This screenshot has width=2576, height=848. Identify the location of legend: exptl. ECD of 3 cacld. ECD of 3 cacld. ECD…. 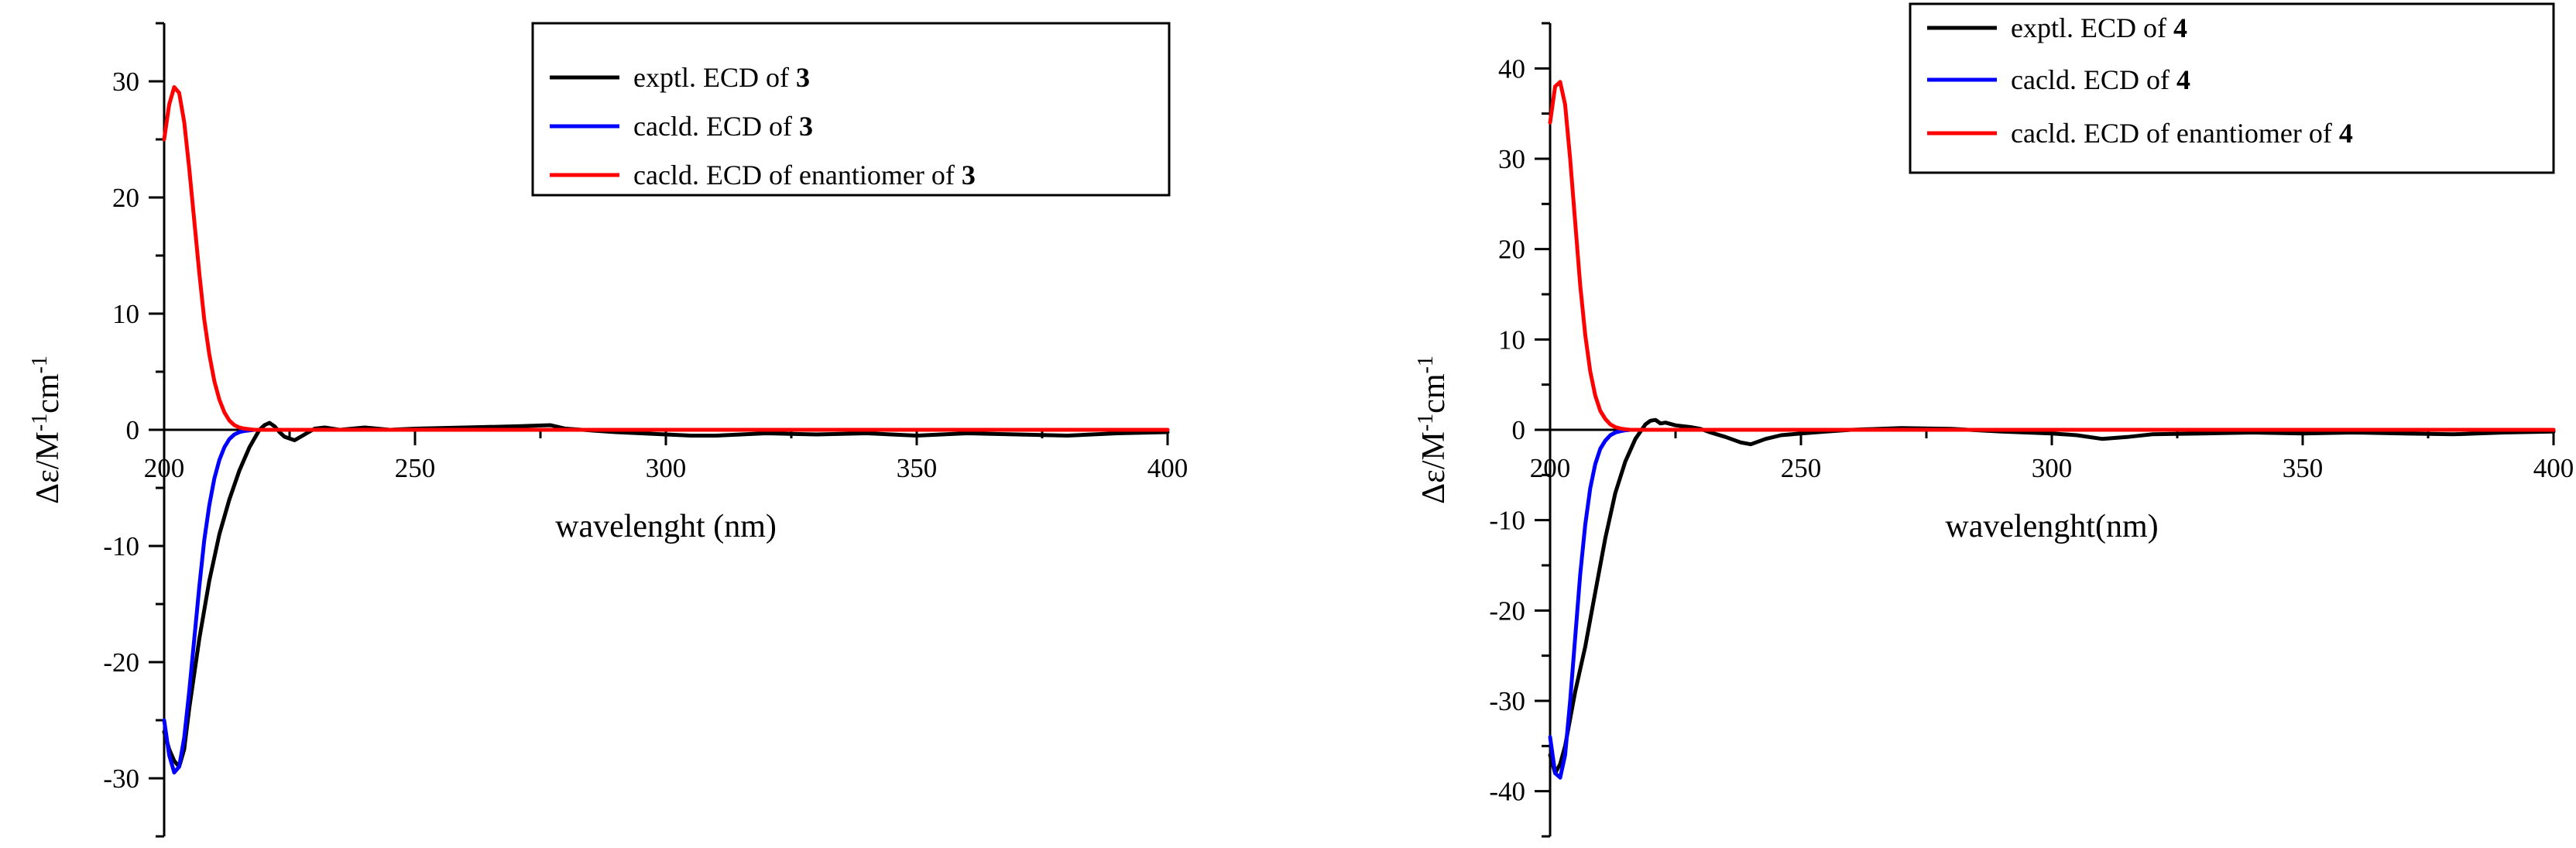
(851, 110).